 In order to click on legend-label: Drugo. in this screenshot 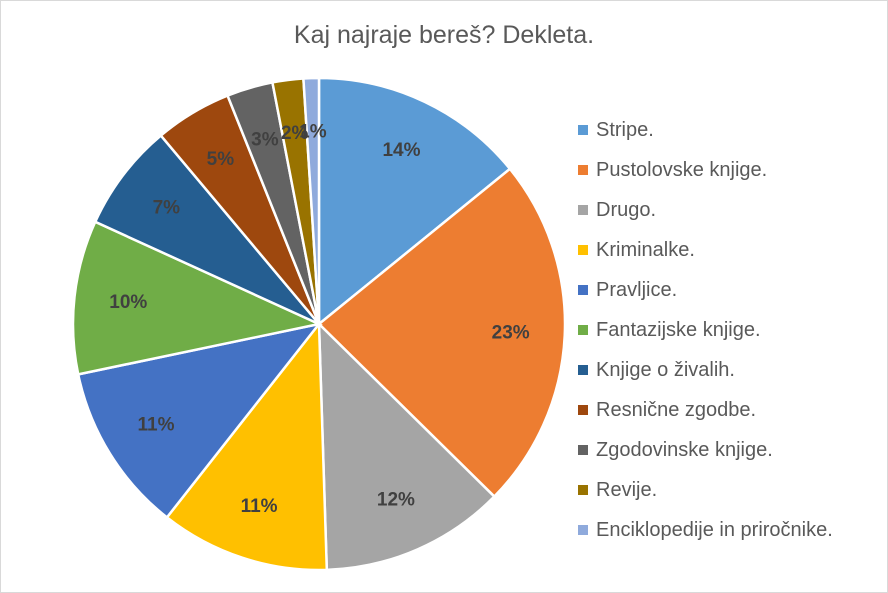, I will do `click(626, 209)`.